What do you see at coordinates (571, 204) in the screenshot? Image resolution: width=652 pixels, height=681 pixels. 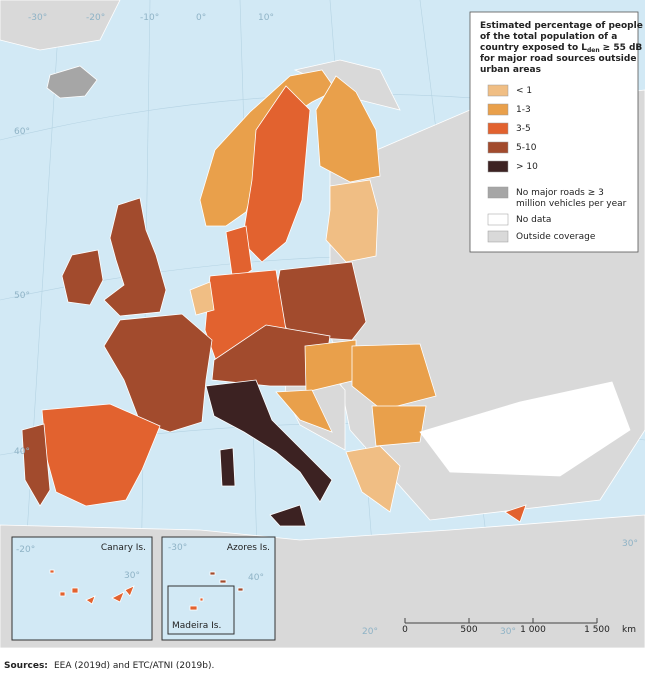 I see `legend-label: million vehicles per year` at bounding box center [571, 204].